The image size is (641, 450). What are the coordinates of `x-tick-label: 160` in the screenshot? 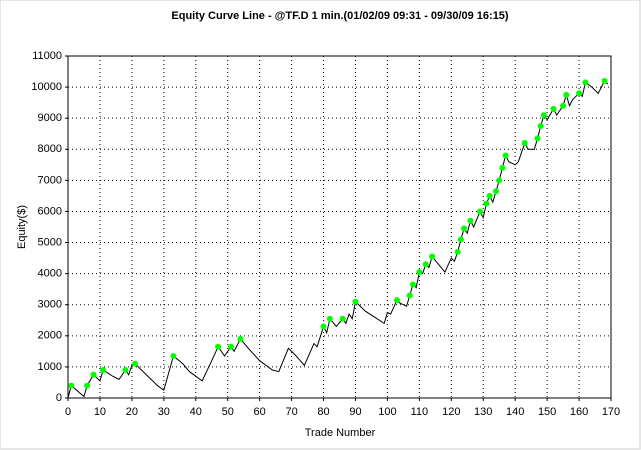 It's located at (579, 412).